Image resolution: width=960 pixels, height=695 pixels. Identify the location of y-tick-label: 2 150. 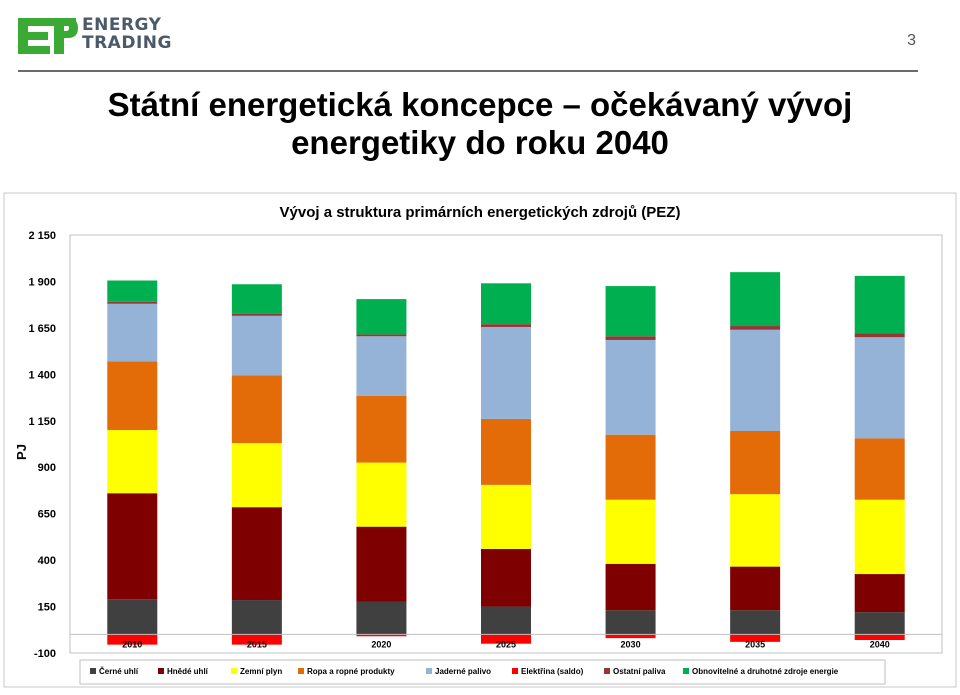
(42, 236).